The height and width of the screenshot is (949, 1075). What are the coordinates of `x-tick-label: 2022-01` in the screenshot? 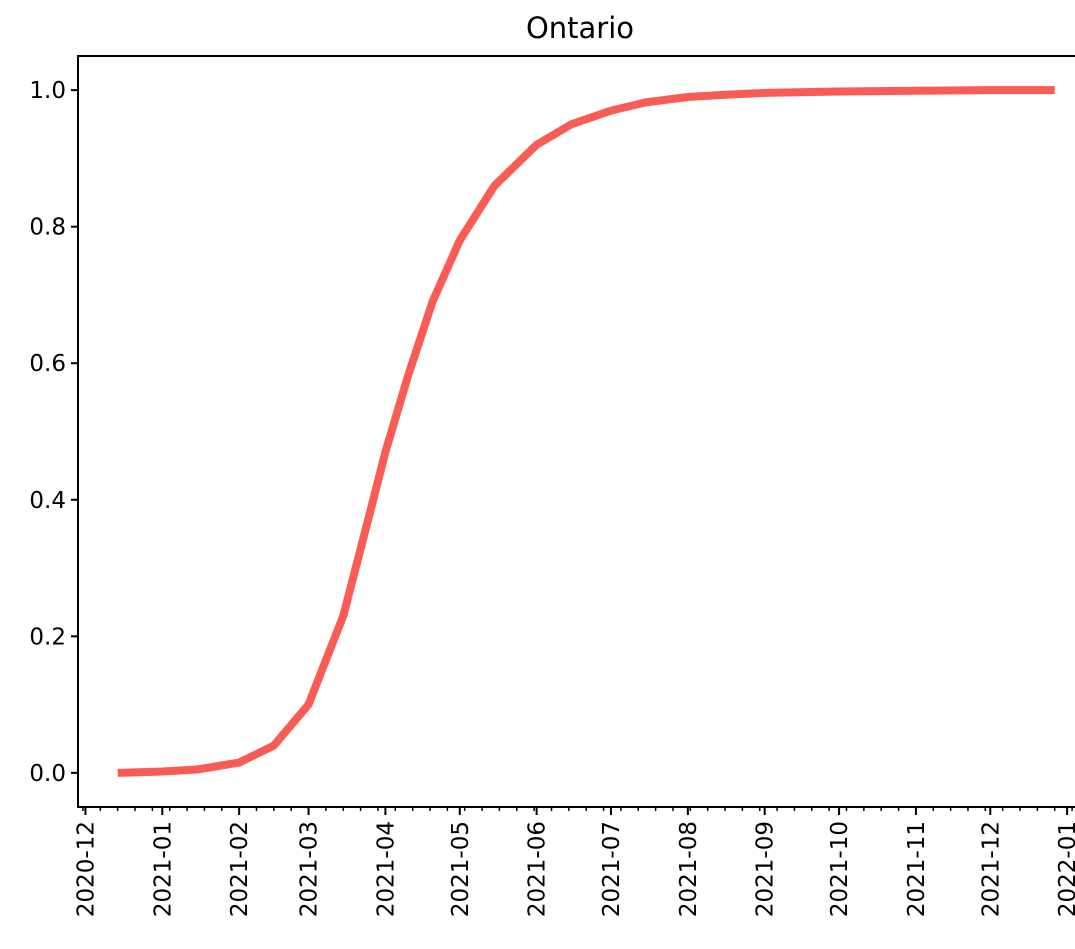 It's located at (1065, 869).